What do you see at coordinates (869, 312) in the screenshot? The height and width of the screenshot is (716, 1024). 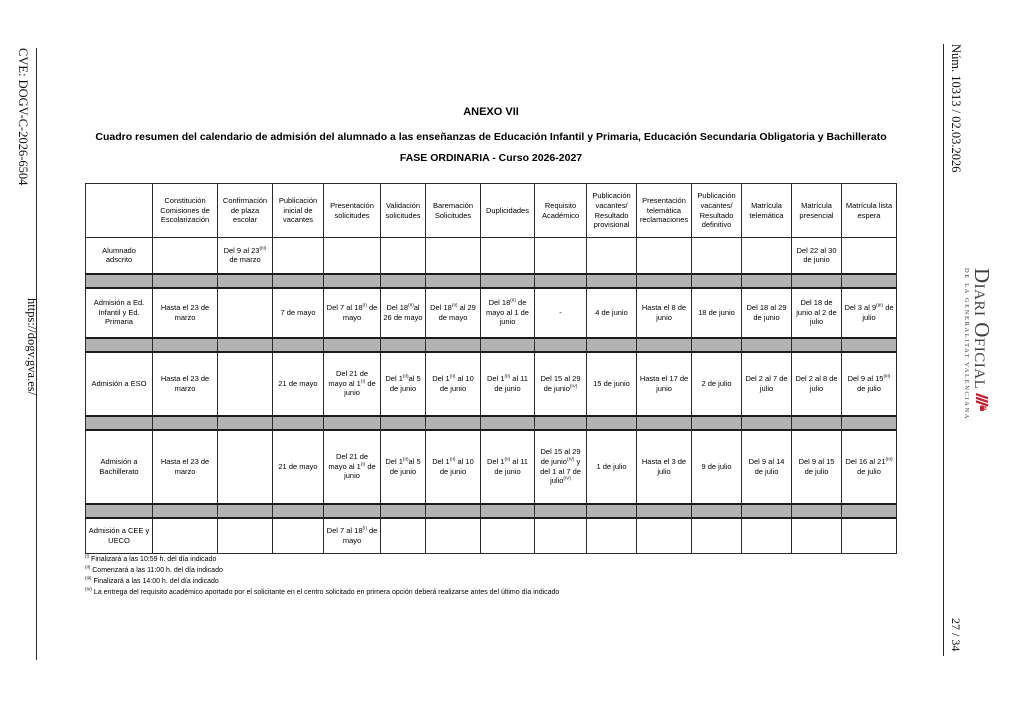 I see `table-cell: Del 3 al 9(III) de julio` at bounding box center [869, 312].